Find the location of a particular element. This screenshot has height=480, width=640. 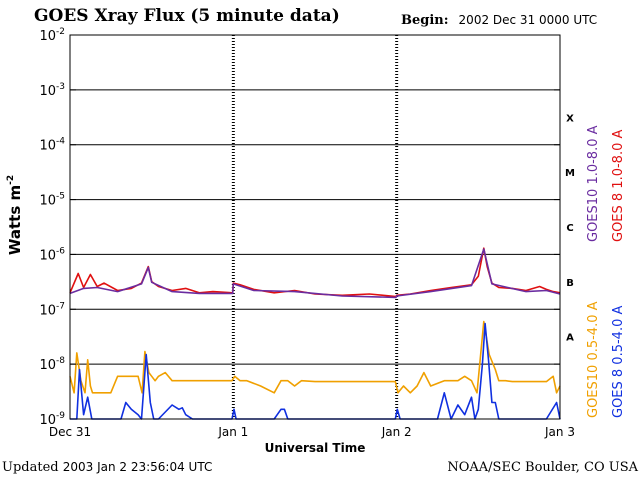

legend-short-wave-g8: GOES 8 0.5-4.0 A is located at coordinates (618, 362).